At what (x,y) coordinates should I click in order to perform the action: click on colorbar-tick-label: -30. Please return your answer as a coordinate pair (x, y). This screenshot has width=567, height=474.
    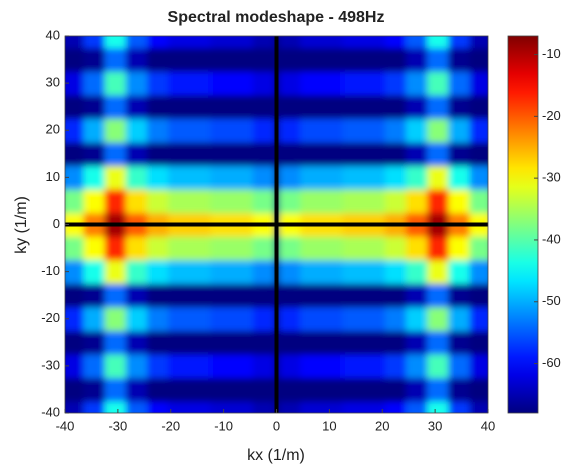
    Looking at the image, I should click on (551, 177).